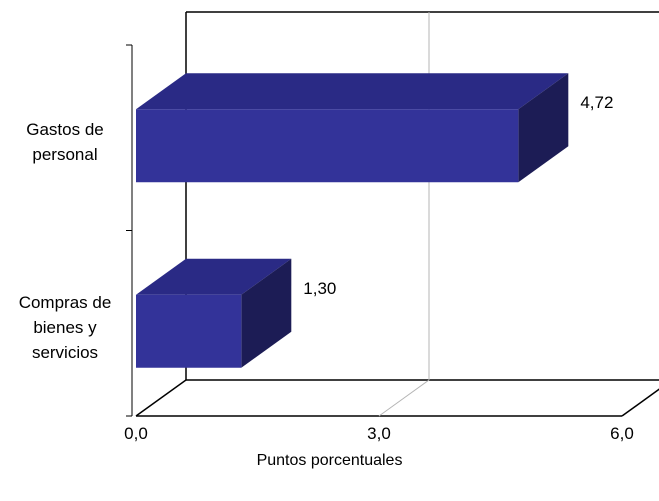  What do you see at coordinates (136, 433) in the screenshot?
I see `x-tick-label: 0,0` at bounding box center [136, 433].